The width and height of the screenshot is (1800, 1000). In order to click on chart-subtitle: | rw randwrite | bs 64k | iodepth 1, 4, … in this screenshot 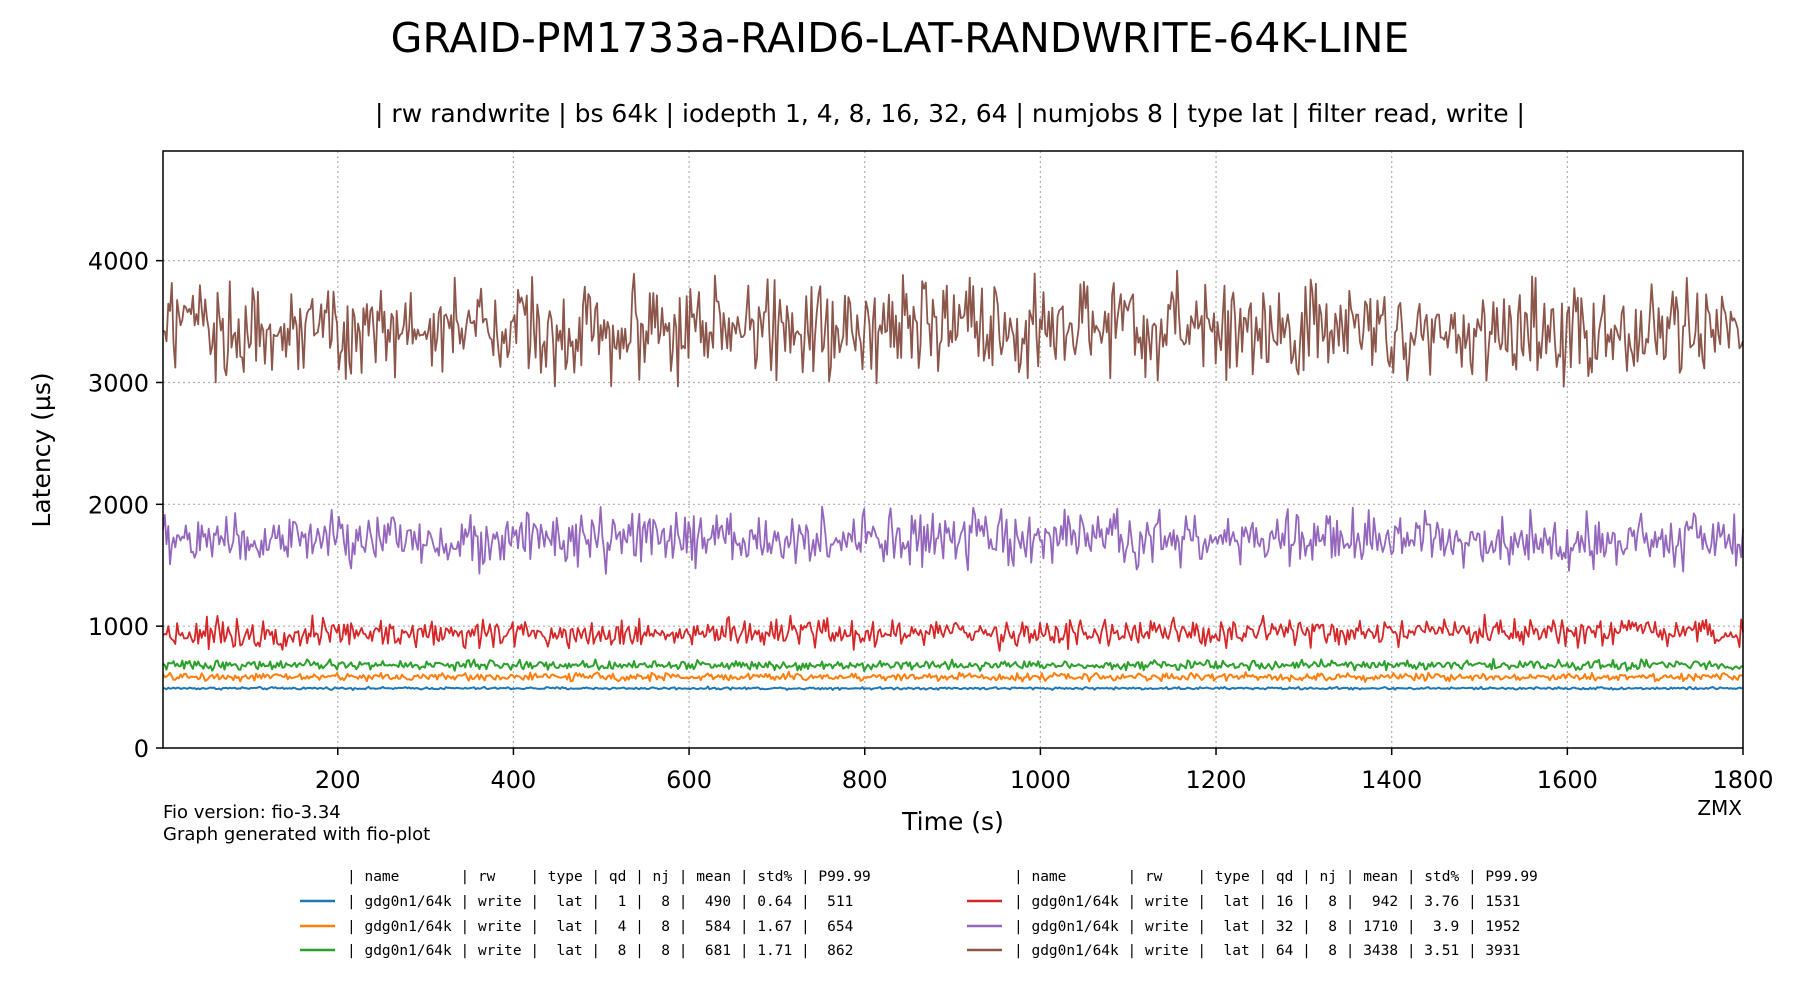, I will do `click(950, 113)`.